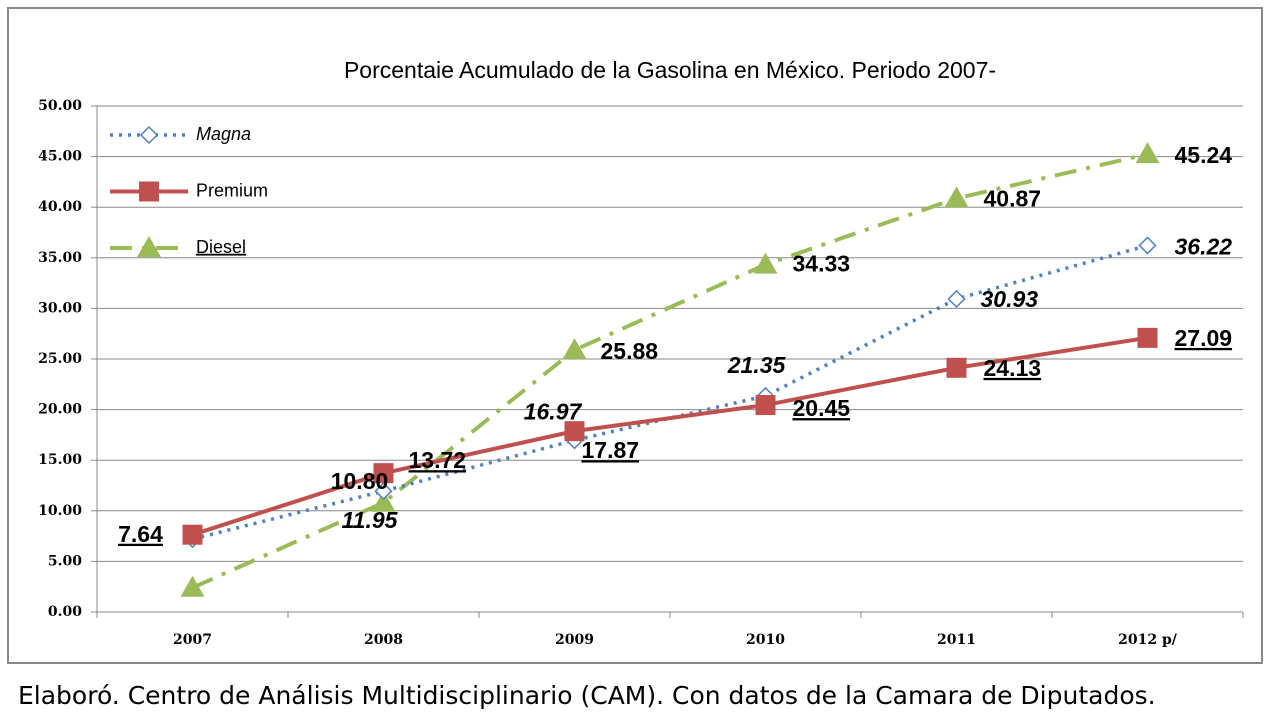 This screenshot has height=715, width=1266. I want to click on data-label: 27.09, so click(1204, 338).